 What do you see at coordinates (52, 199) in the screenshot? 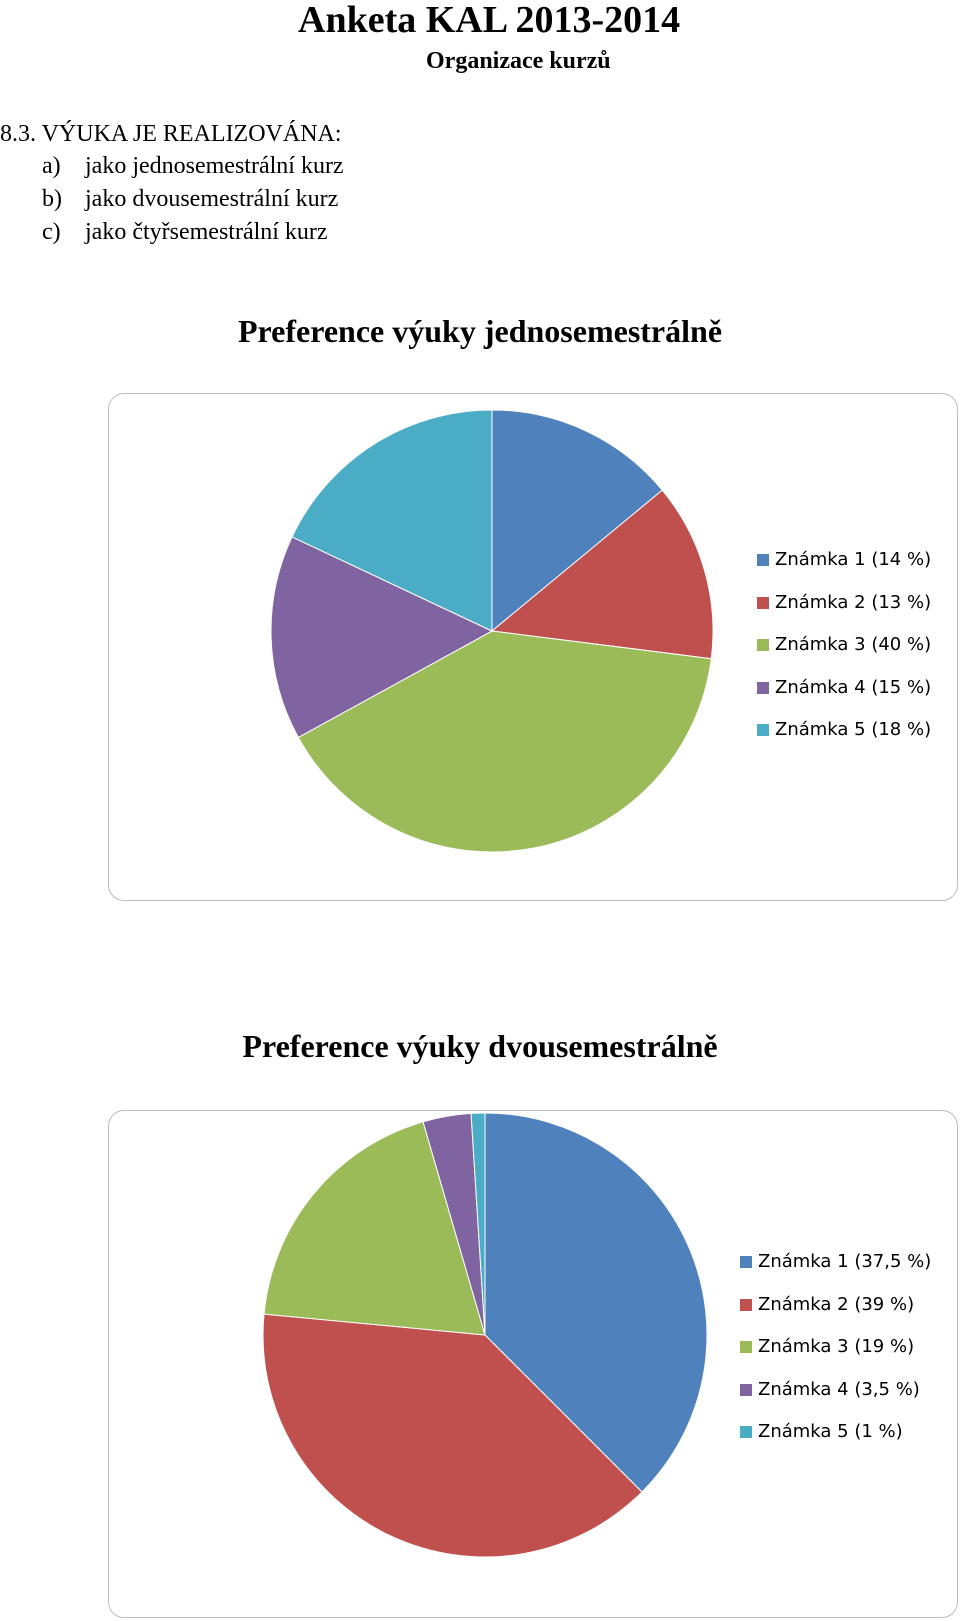
I see `option-letter: b)` at bounding box center [52, 199].